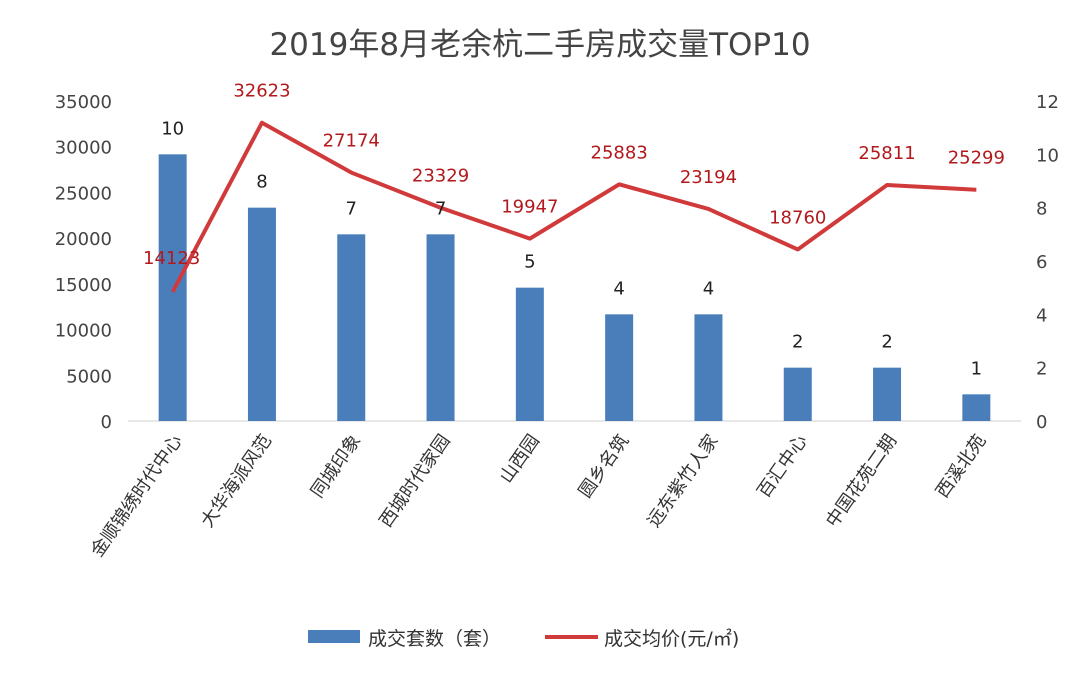 The image size is (1080, 681). Describe the element at coordinates (83, 331) in the screenshot. I see `left-tick-label: 10000` at that location.